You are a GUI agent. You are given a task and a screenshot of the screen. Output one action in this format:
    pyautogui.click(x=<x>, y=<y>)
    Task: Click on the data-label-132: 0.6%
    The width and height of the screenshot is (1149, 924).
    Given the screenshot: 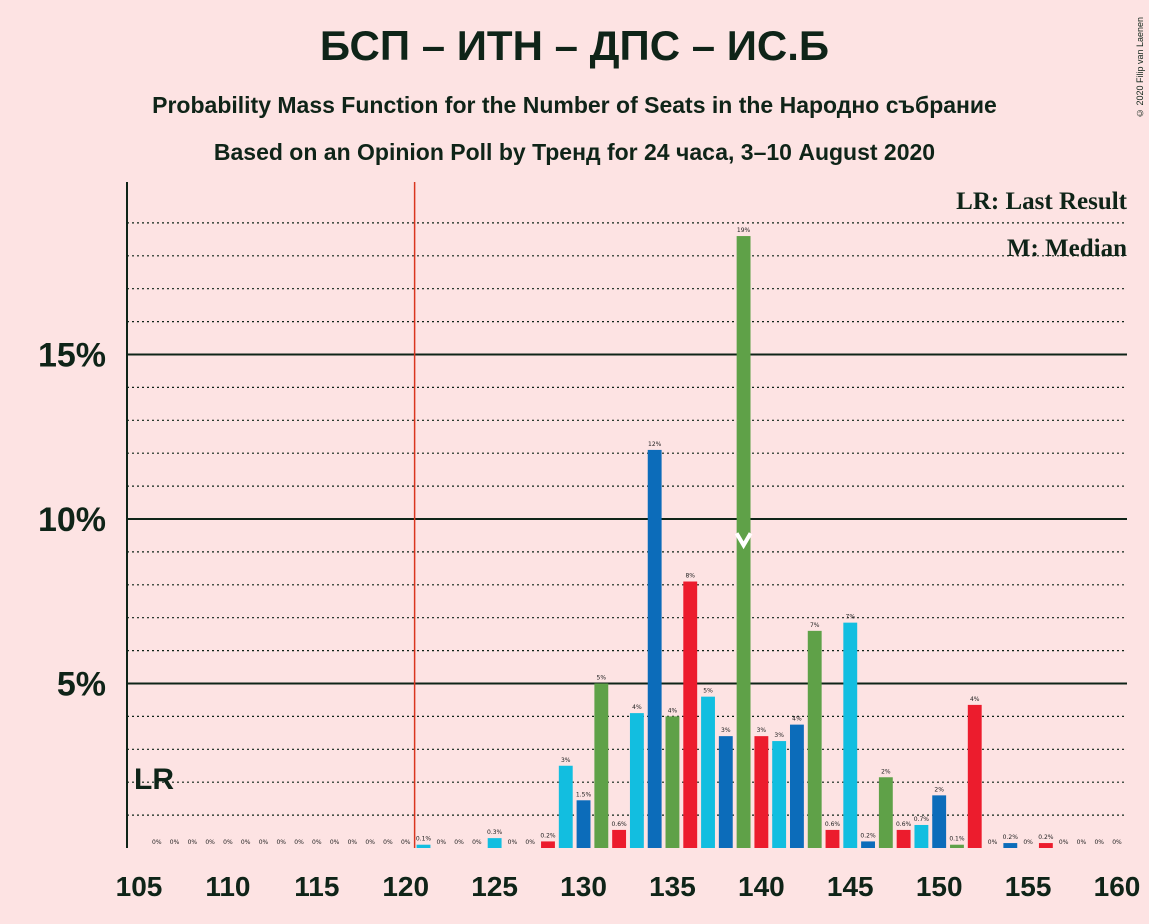 What is the action you would take?
    pyautogui.click(x=619, y=824)
    